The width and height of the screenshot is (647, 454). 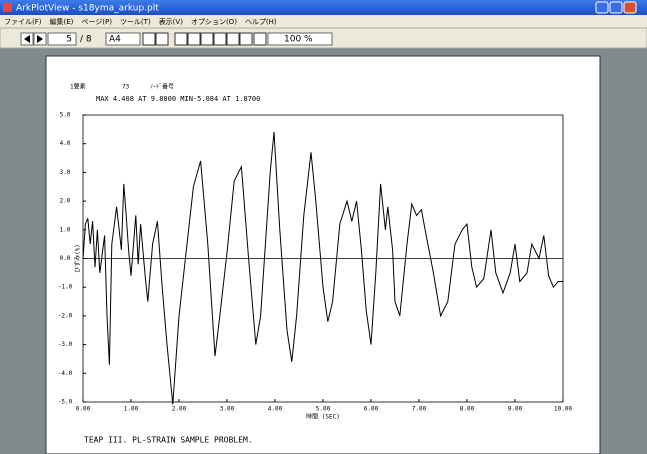 What do you see at coordinates (65, 373) in the screenshot?
I see `y-tick-label: -4.0` at bounding box center [65, 373].